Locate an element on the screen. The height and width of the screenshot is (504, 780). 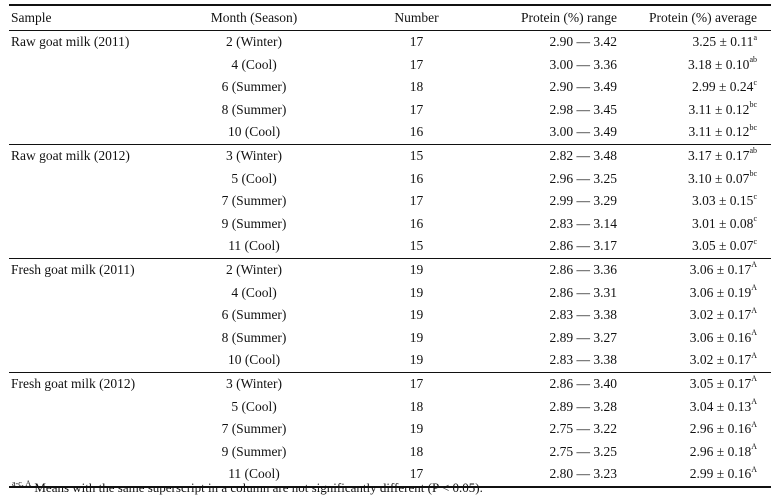
month-cell: 6 (Summer) is located at coordinates (254, 315).